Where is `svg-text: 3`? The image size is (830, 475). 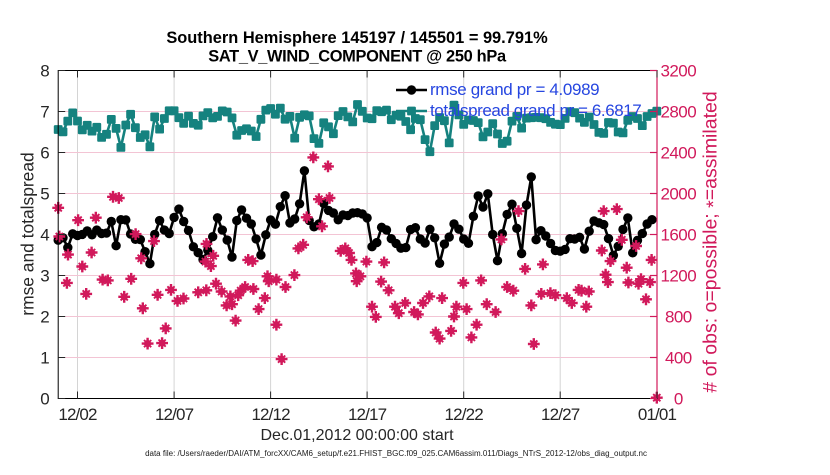 svg-text: 3 is located at coordinates (44, 276).